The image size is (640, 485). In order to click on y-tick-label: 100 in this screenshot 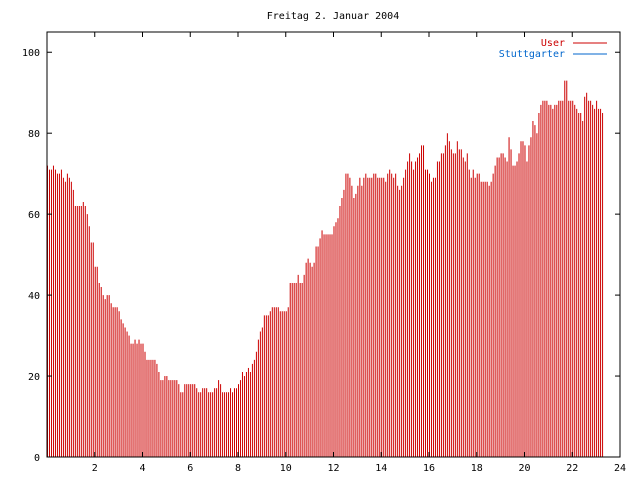, I will do `click(31, 53)`.